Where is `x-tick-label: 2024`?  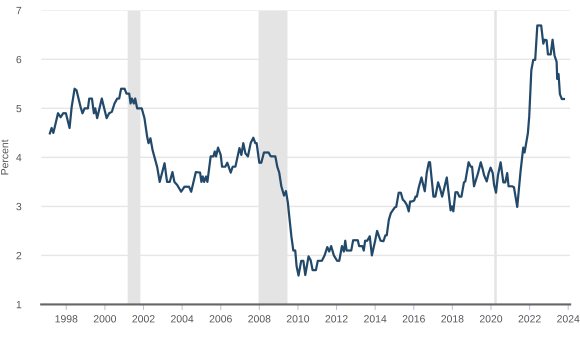
x-tick-label: 2024 is located at coordinates (568, 319).